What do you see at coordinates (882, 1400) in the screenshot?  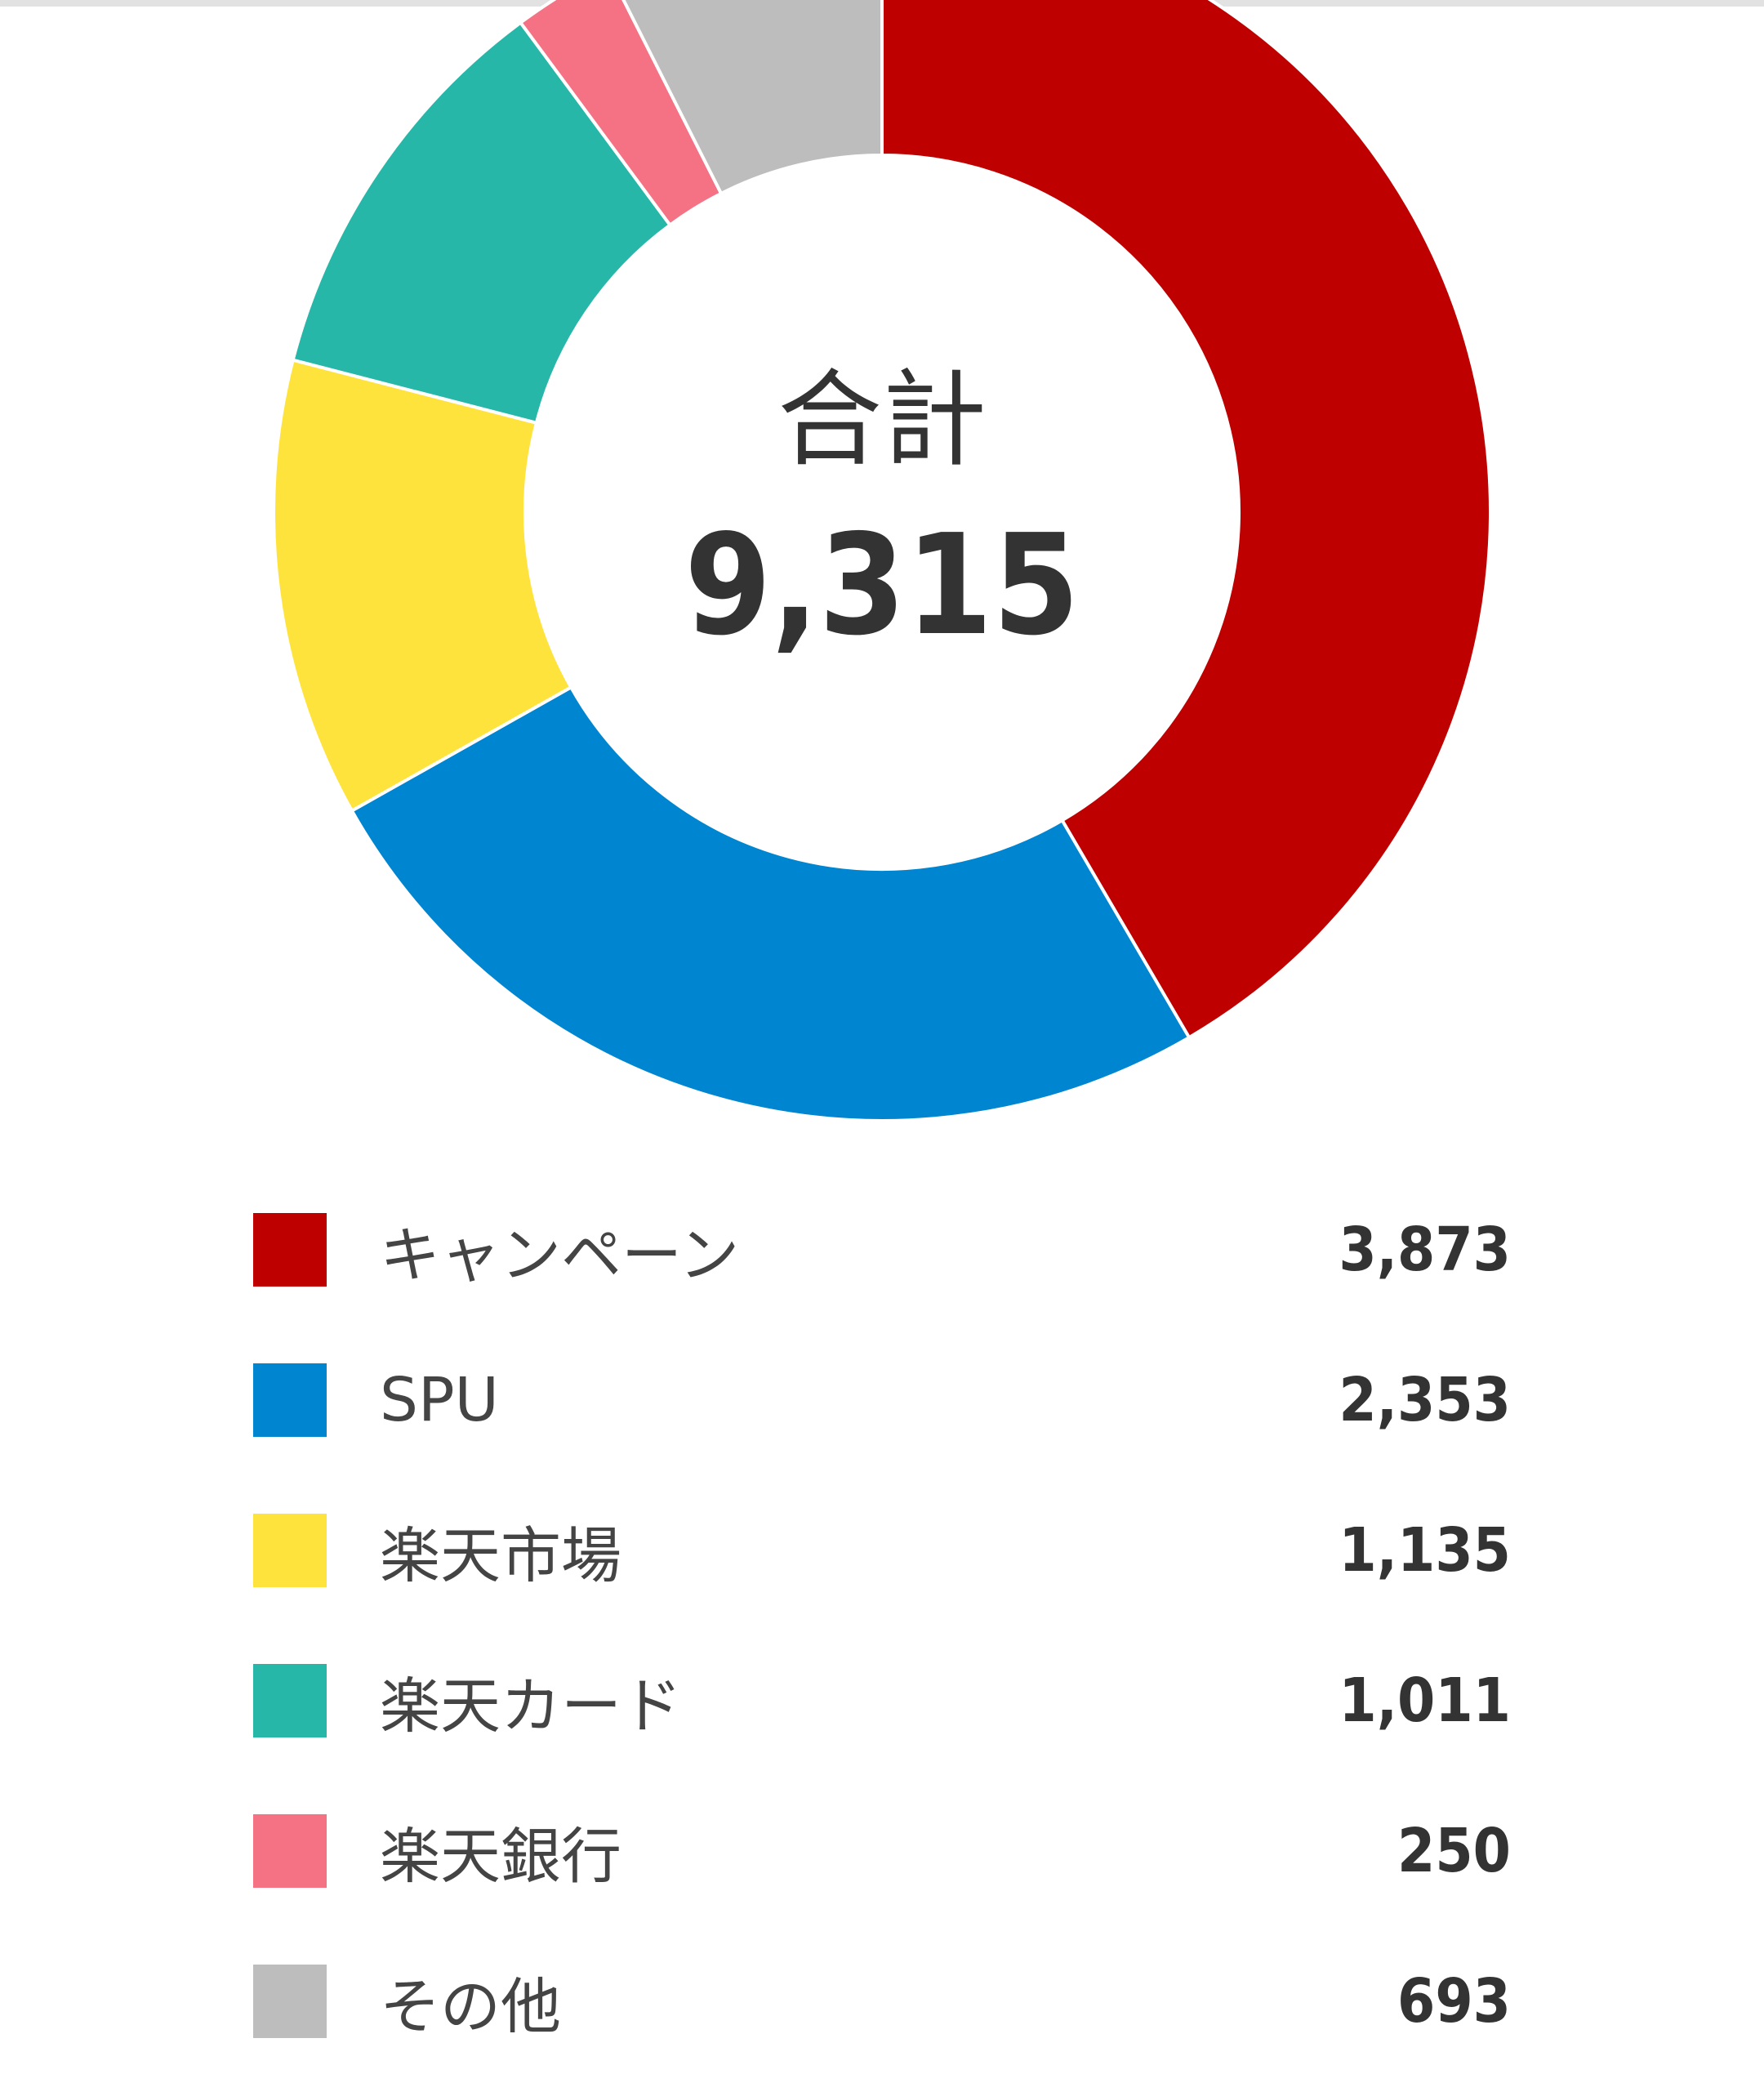 I see `legend-item: SPU 2,353` at bounding box center [882, 1400].